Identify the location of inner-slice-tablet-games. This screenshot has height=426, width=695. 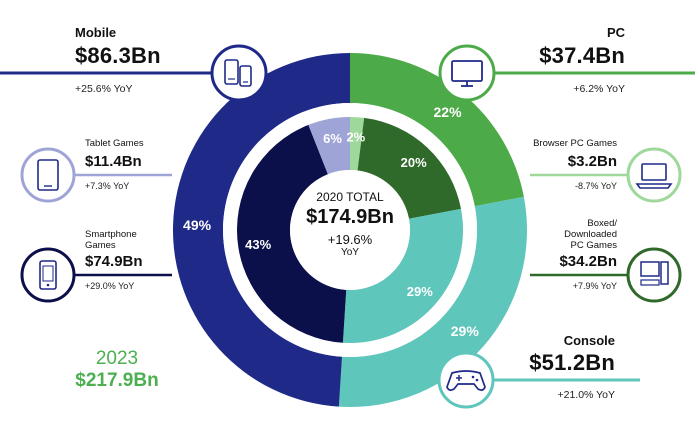
(329, 146).